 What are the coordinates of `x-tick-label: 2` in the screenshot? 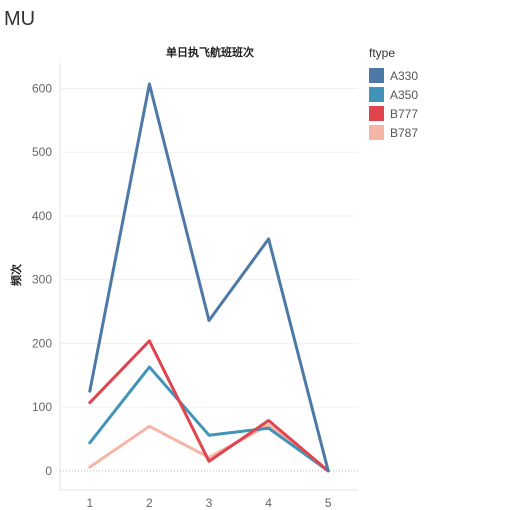 It's located at (149, 503).